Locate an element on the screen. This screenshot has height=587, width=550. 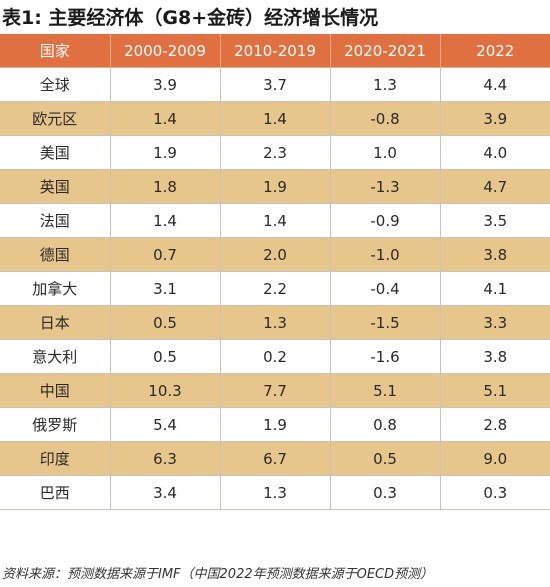
country-cell: 全球 is located at coordinates (55, 84).